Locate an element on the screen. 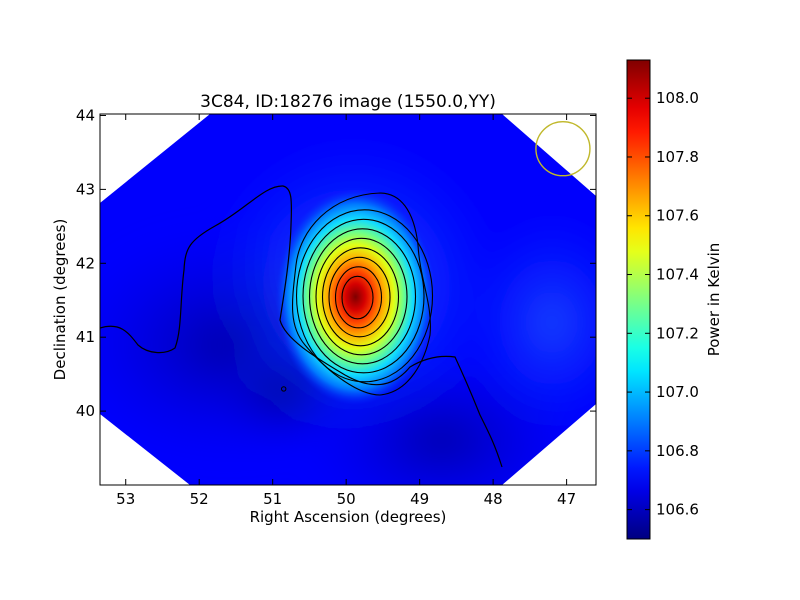 The height and width of the screenshot is (600, 800). x-tick-label: 47 is located at coordinates (566, 499).